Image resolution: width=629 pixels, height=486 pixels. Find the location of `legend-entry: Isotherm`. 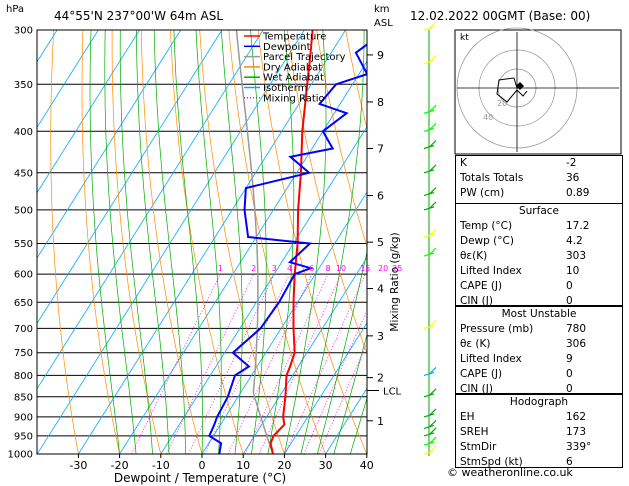

legend-entry: Isotherm is located at coordinates (285, 88).